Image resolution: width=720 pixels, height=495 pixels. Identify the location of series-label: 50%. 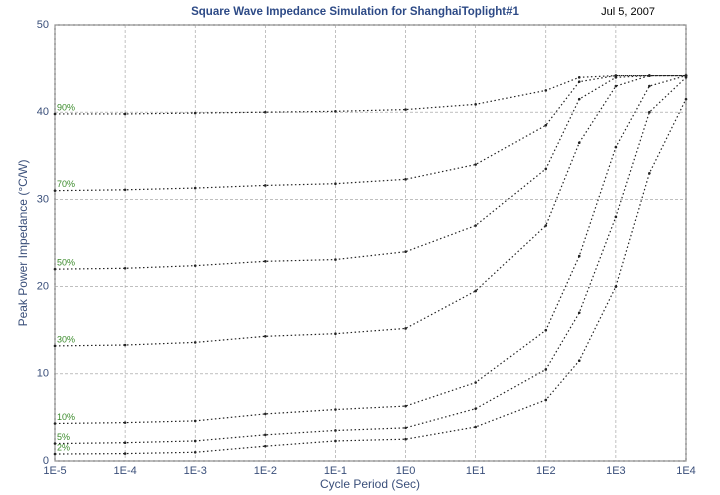
(66, 263).